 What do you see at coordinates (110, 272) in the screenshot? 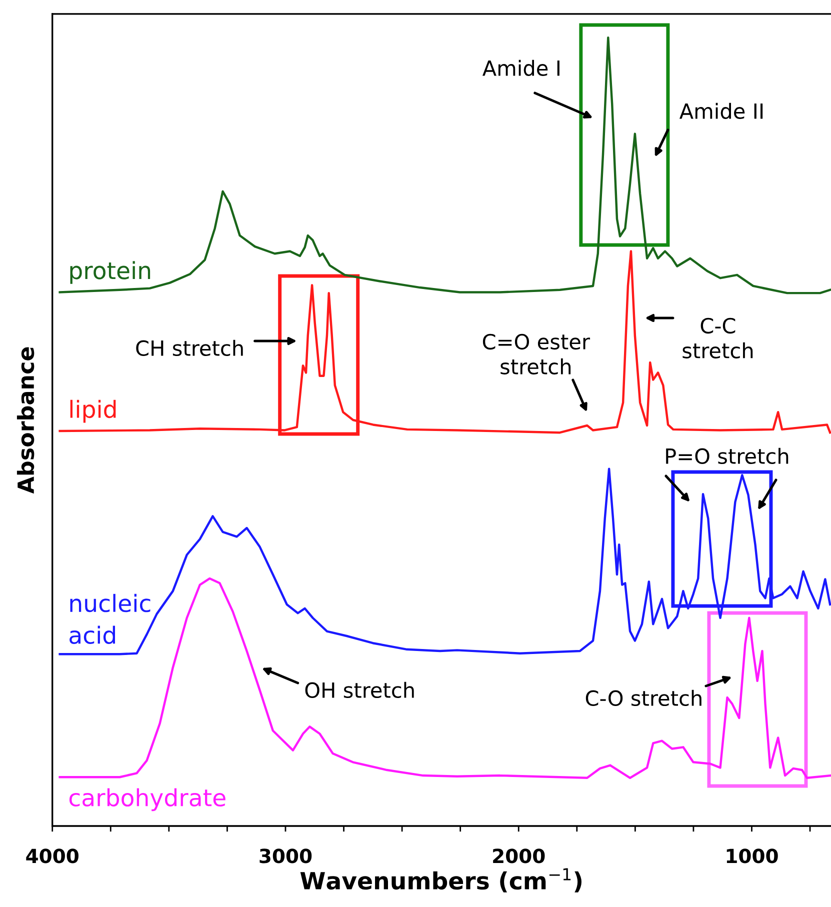
I see `series-label: protein` at bounding box center [110, 272].